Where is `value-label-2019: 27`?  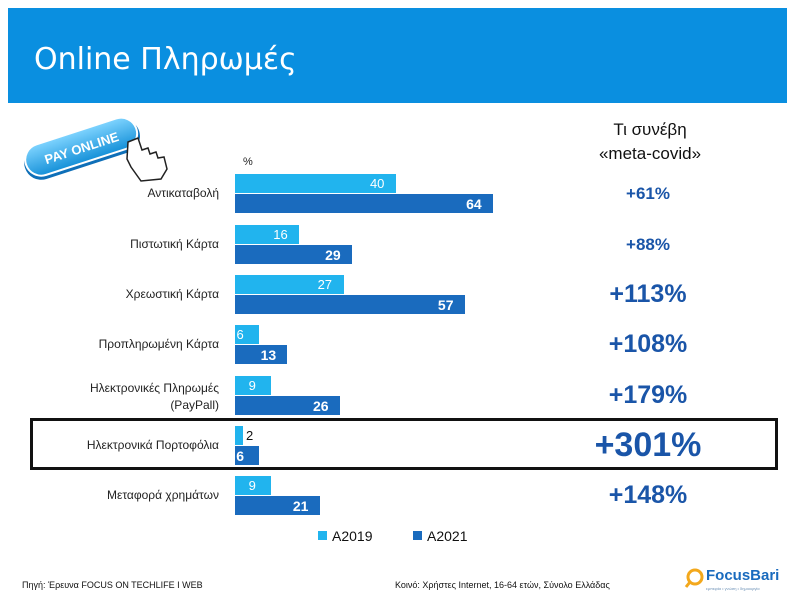 value-label-2019: 27 is located at coordinates (325, 284).